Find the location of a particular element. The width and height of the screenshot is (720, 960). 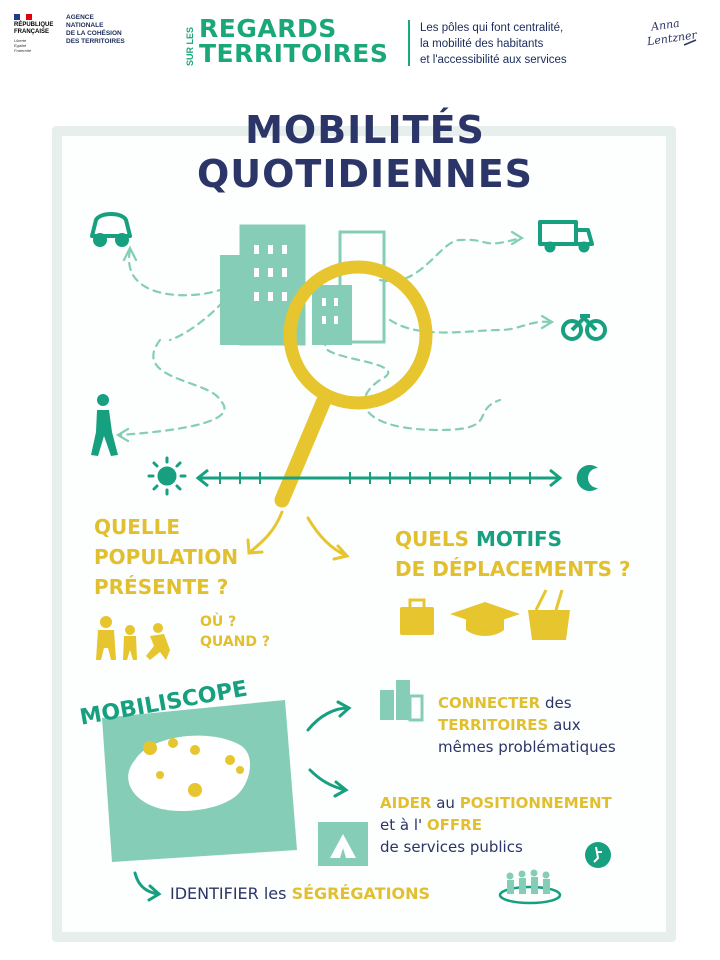

header-divider is located at coordinates (409, 43).